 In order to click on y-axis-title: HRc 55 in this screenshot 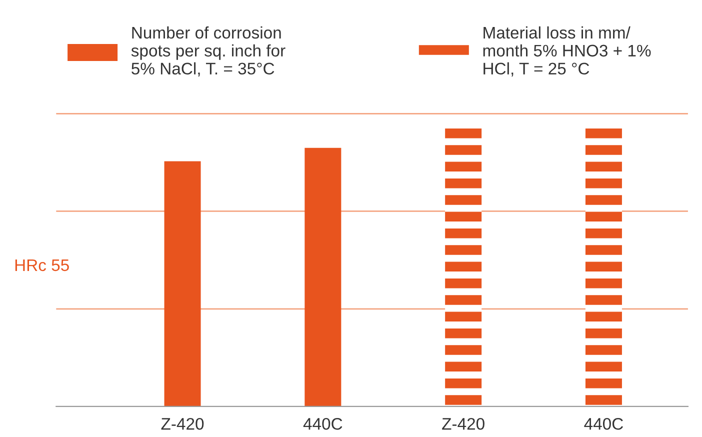, I will do `click(42, 265)`.